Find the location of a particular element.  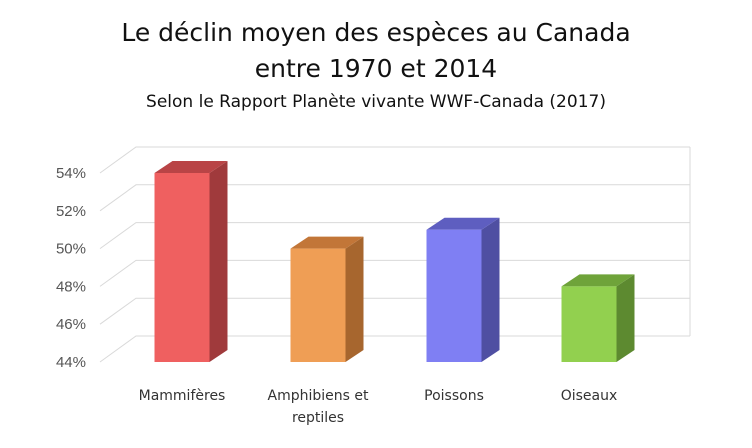

chart-title-line1: Le déclin moyen des espèces au Canada is located at coordinates (376, 32).